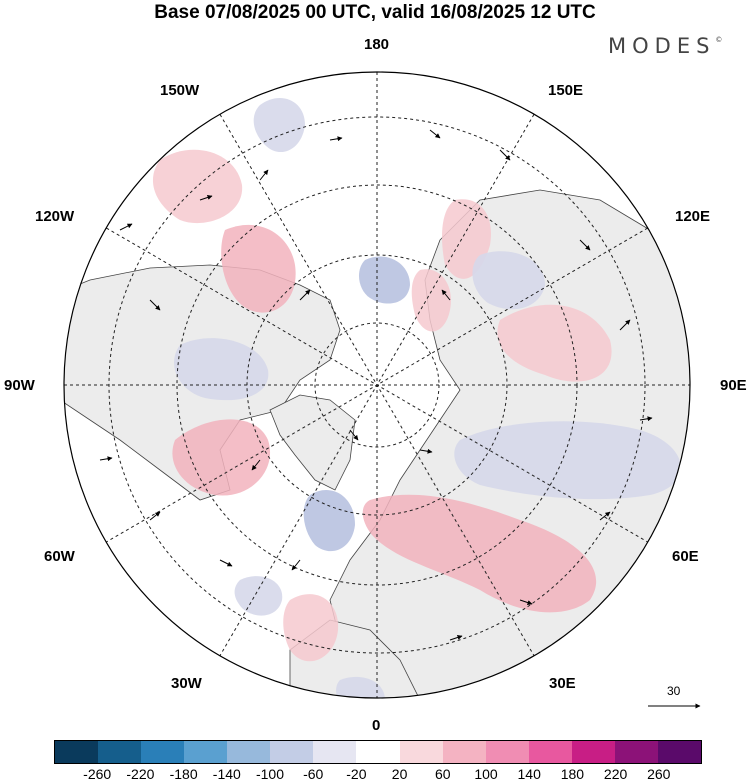  Describe the element at coordinates (183, 774) in the screenshot. I see `colorbar-tick-label: -180` at that location.